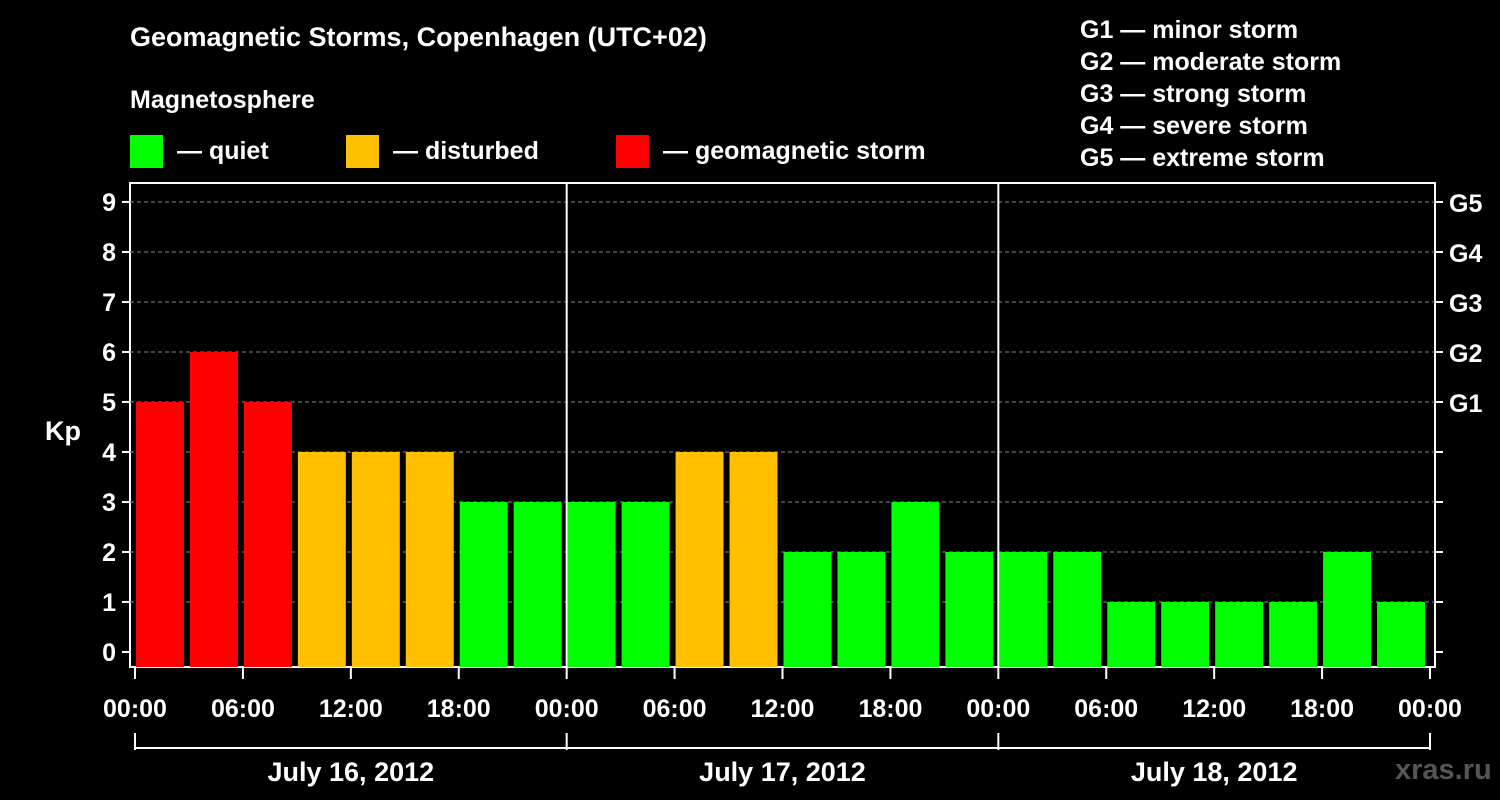  What do you see at coordinates (1465, 204) in the screenshot?
I see `storm-level-tick-label: G5` at bounding box center [1465, 204].